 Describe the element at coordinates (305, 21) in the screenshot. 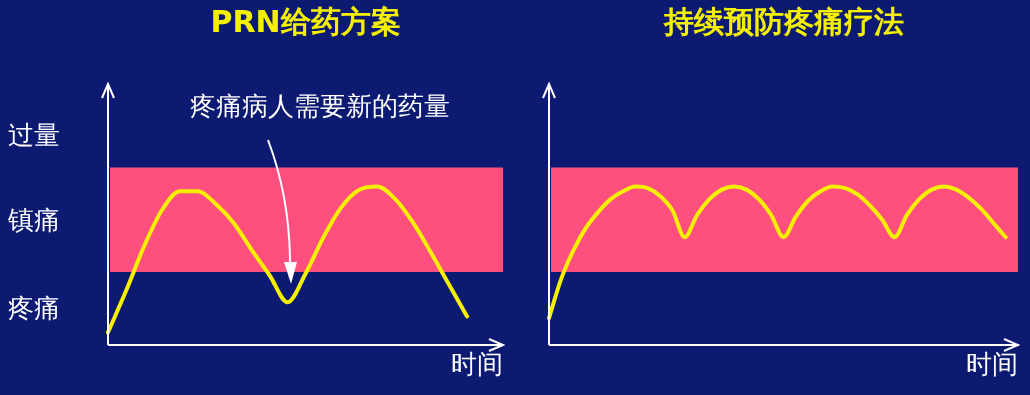

I see `chart-title: PRN给药方案` at that location.